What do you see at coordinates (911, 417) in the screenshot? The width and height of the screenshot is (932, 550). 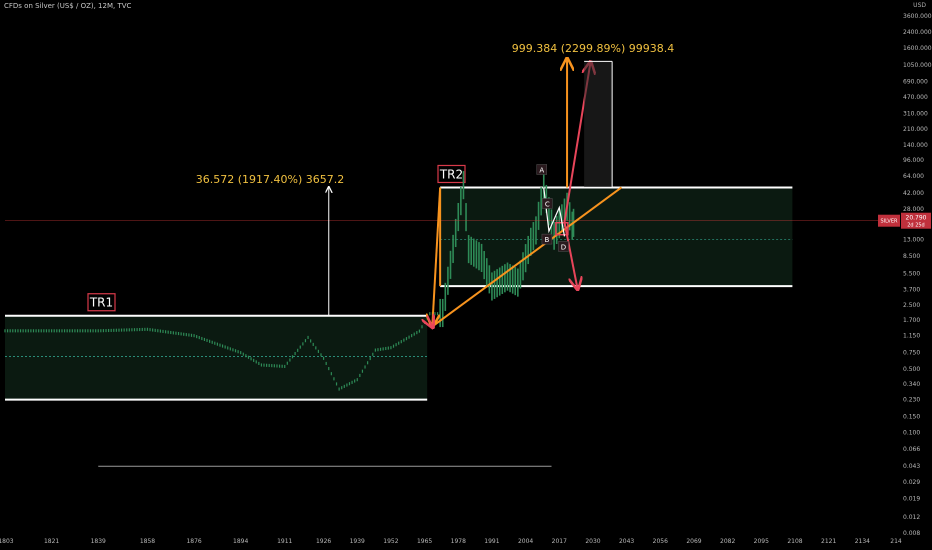 I see `price-tick-label: 0.150` at bounding box center [911, 417].